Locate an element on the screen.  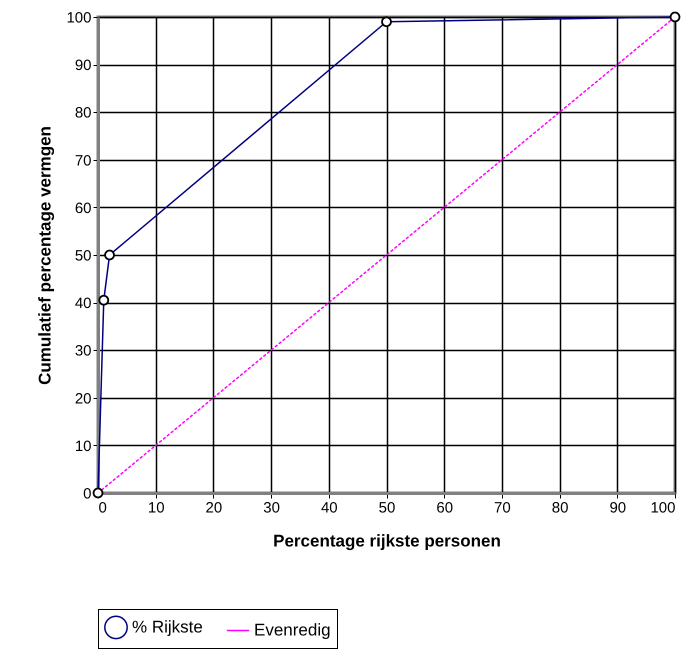
x-tick-label: 10 is located at coordinates (156, 508).